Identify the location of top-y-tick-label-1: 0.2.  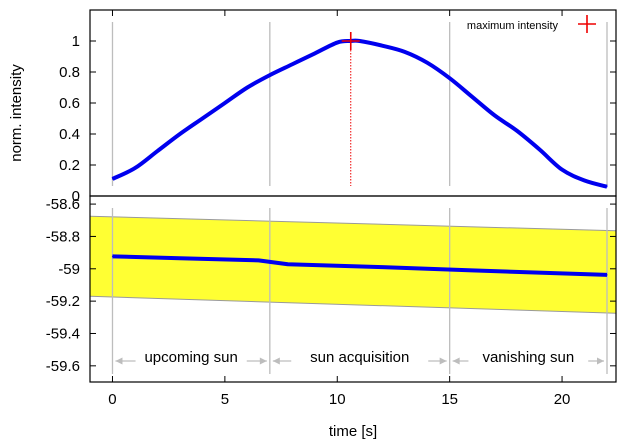
(69, 165).